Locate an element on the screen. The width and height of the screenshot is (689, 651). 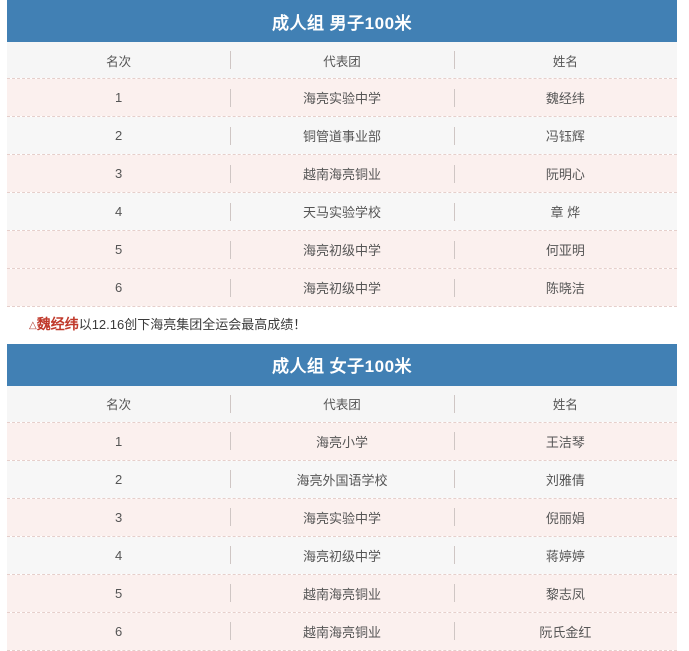
table-title-row: 成人组 女子100米 is located at coordinates (342, 364).